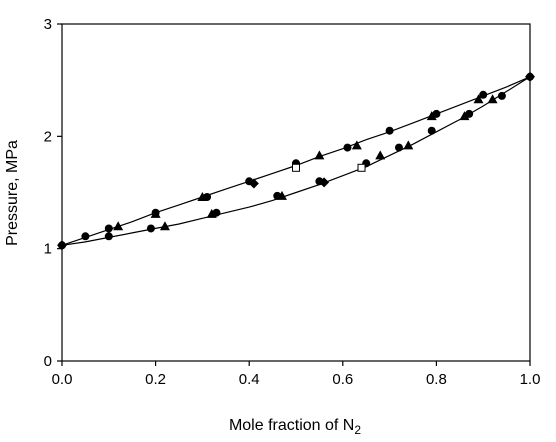 This screenshot has height=442, width=556. Describe the element at coordinates (48, 249) in the screenshot. I see `y-tick-label: 1` at that location.